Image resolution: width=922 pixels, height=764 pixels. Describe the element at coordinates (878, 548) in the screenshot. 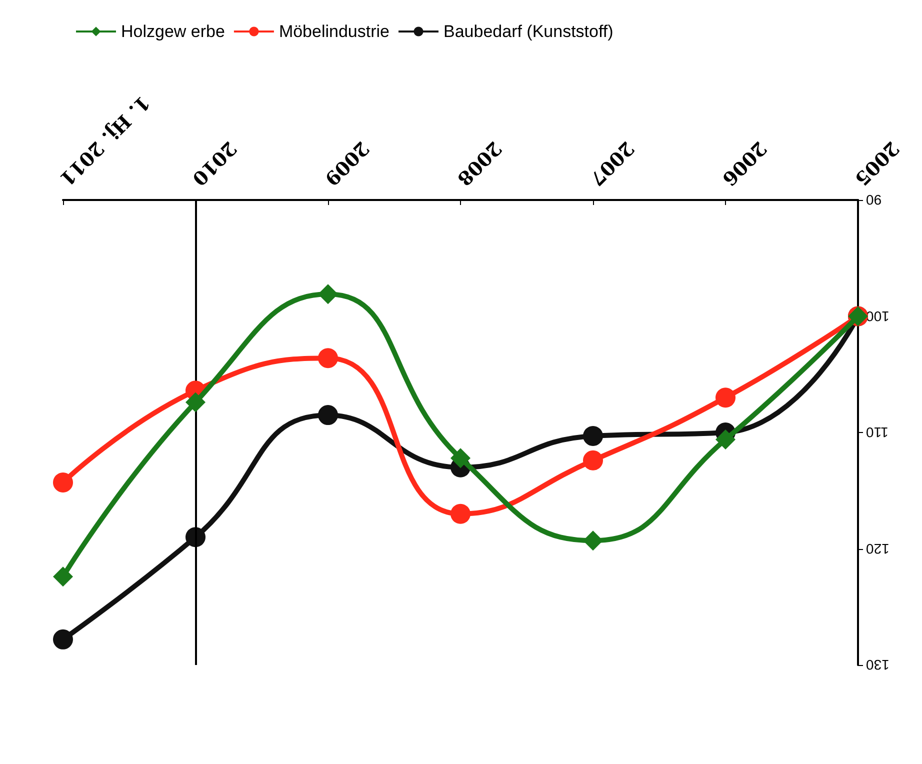

I see `y-tick-label: 120` at that location.